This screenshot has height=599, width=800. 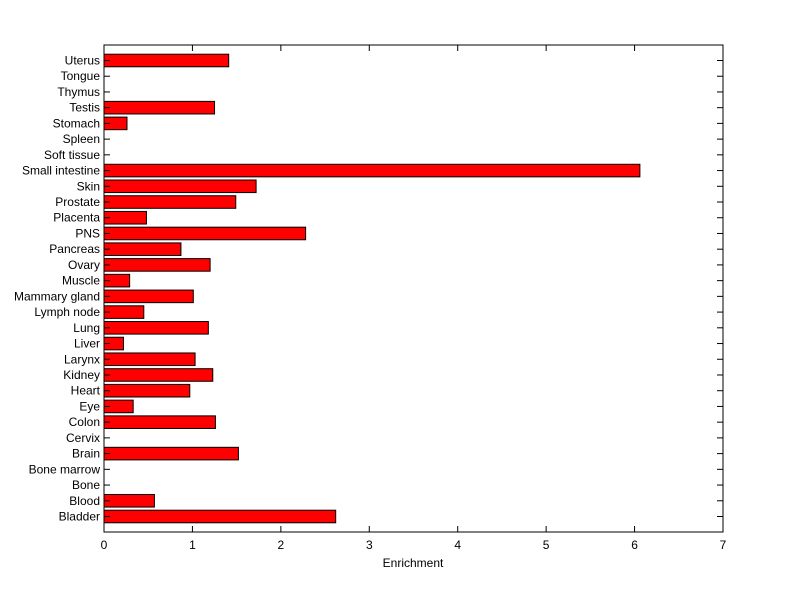 What do you see at coordinates (159, 422) in the screenshot?
I see `bar-colon` at bounding box center [159, 422].